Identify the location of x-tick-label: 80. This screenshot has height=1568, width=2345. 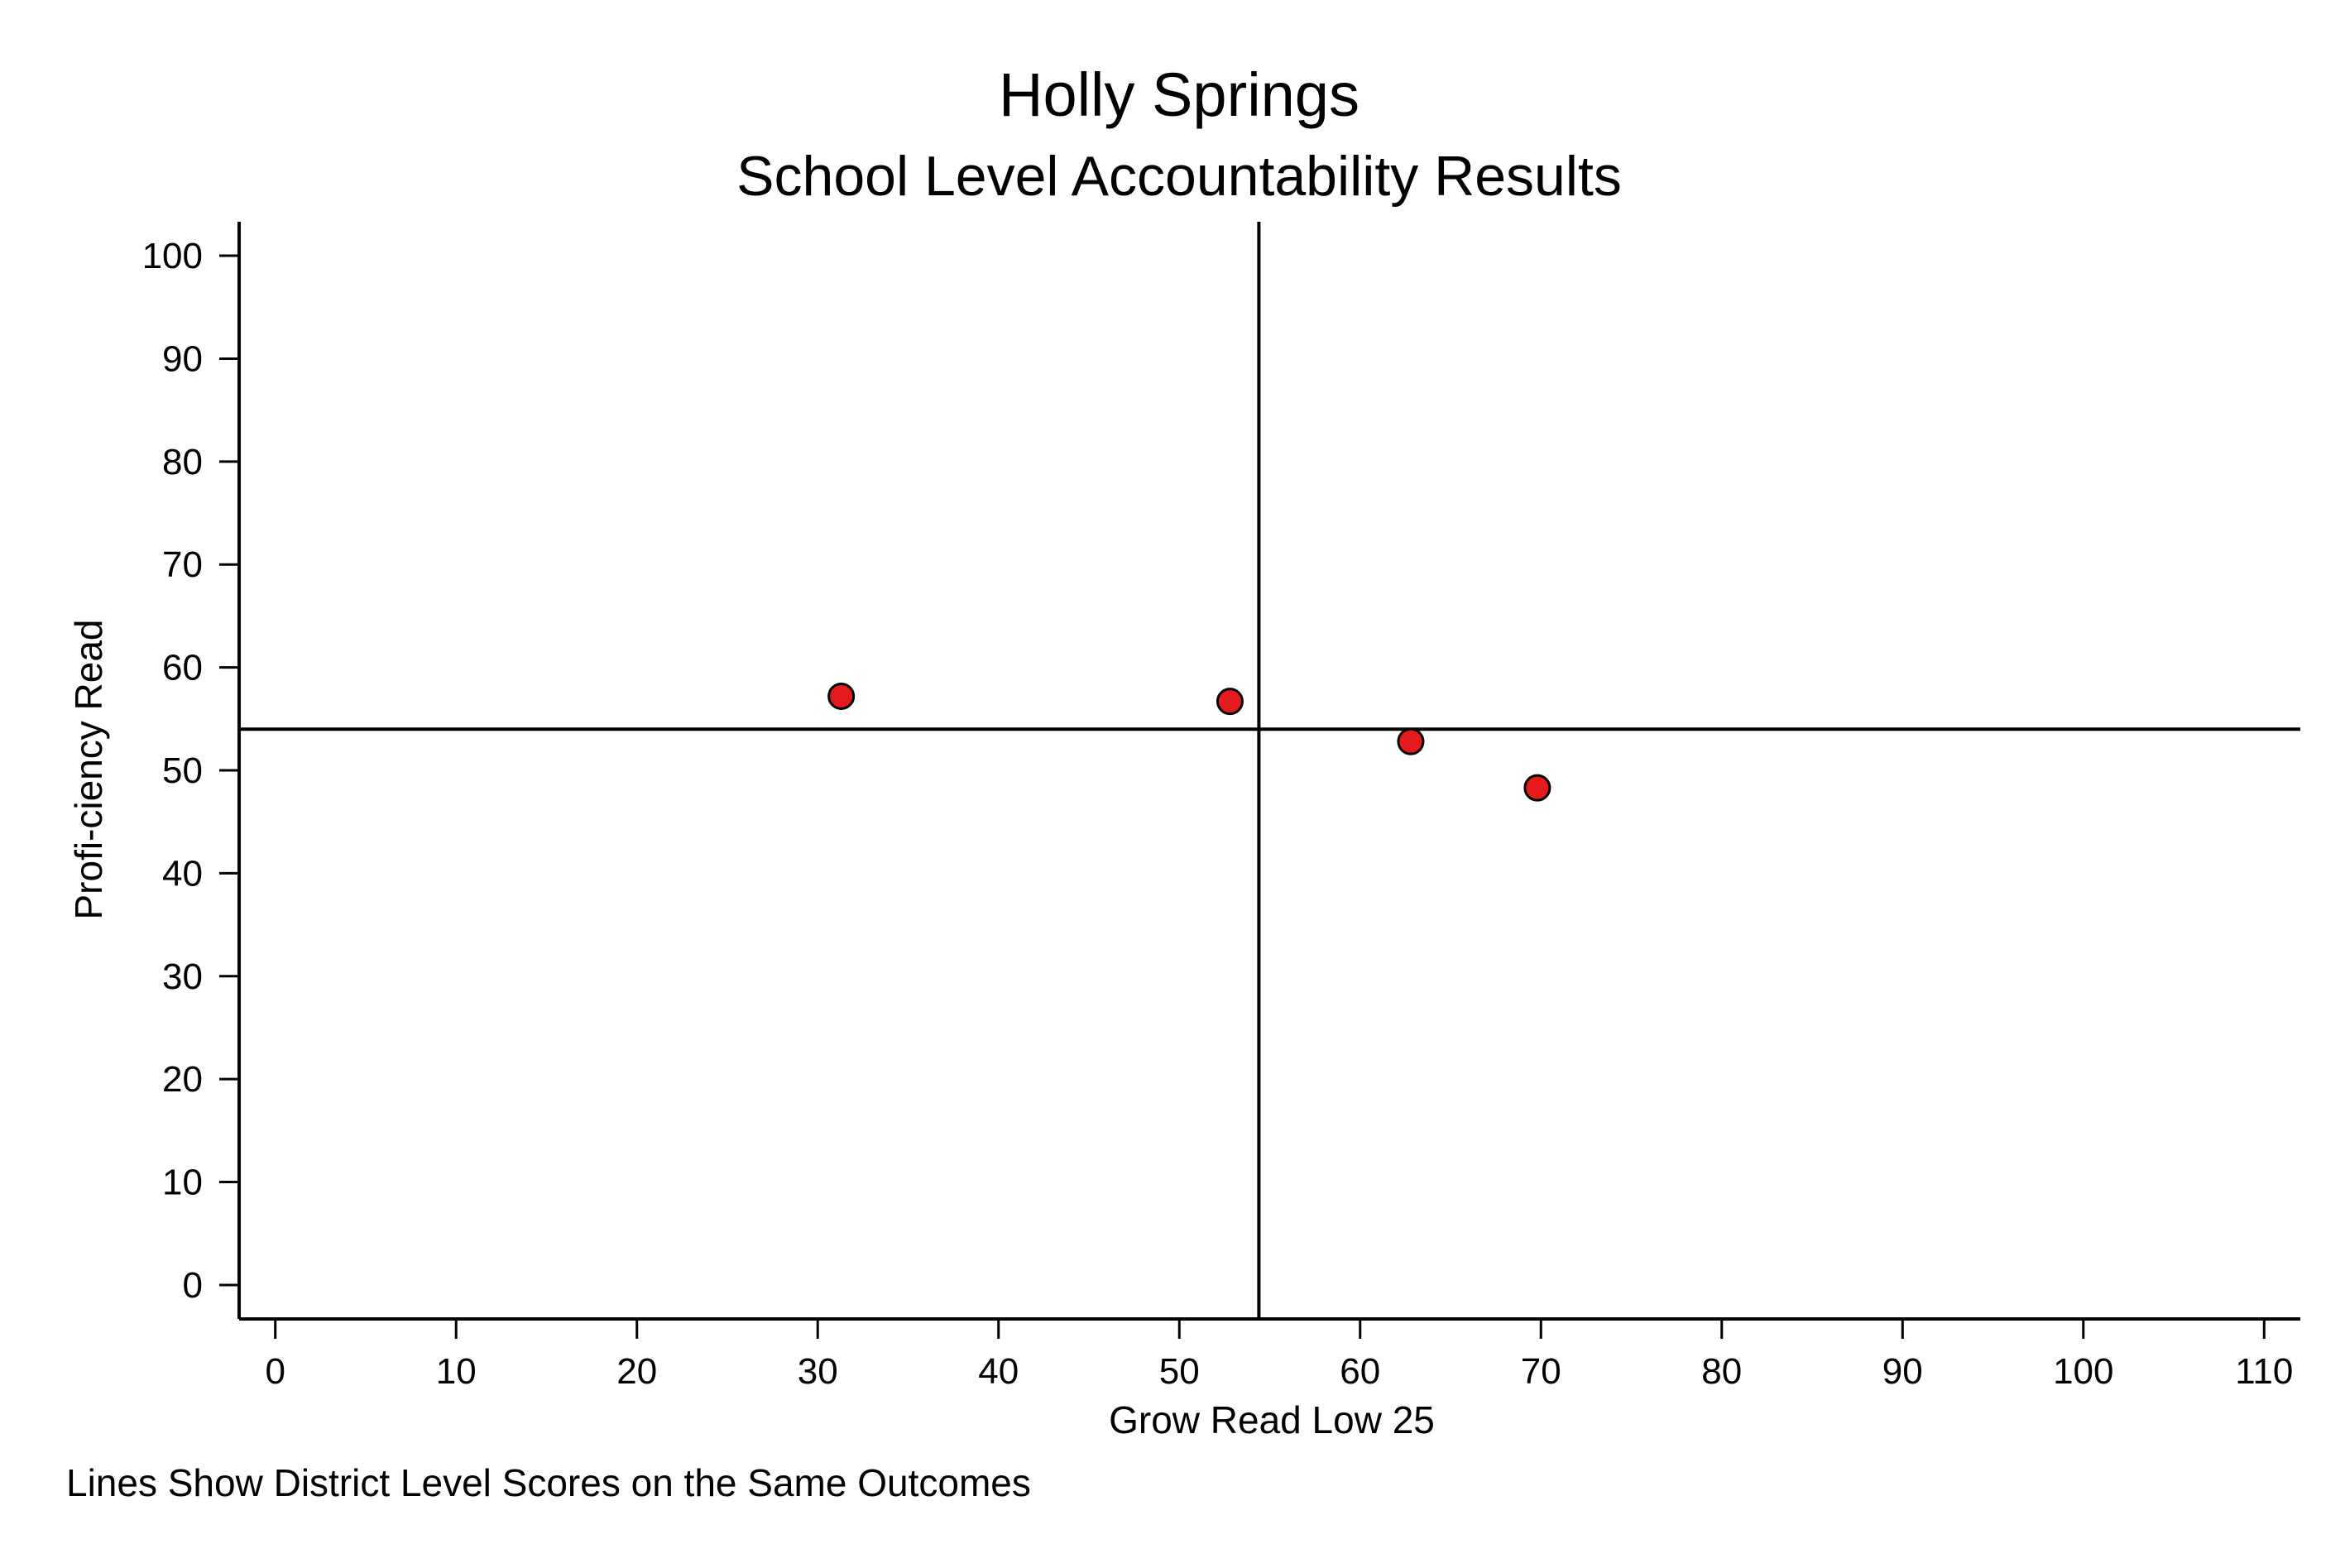
(1721, 1372).